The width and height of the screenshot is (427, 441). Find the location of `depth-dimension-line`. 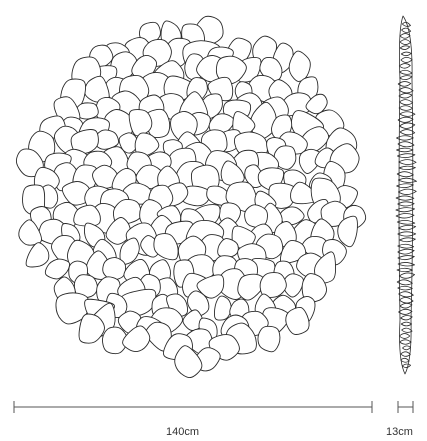

depth-dimension-line is located at coordinates (405, 407).